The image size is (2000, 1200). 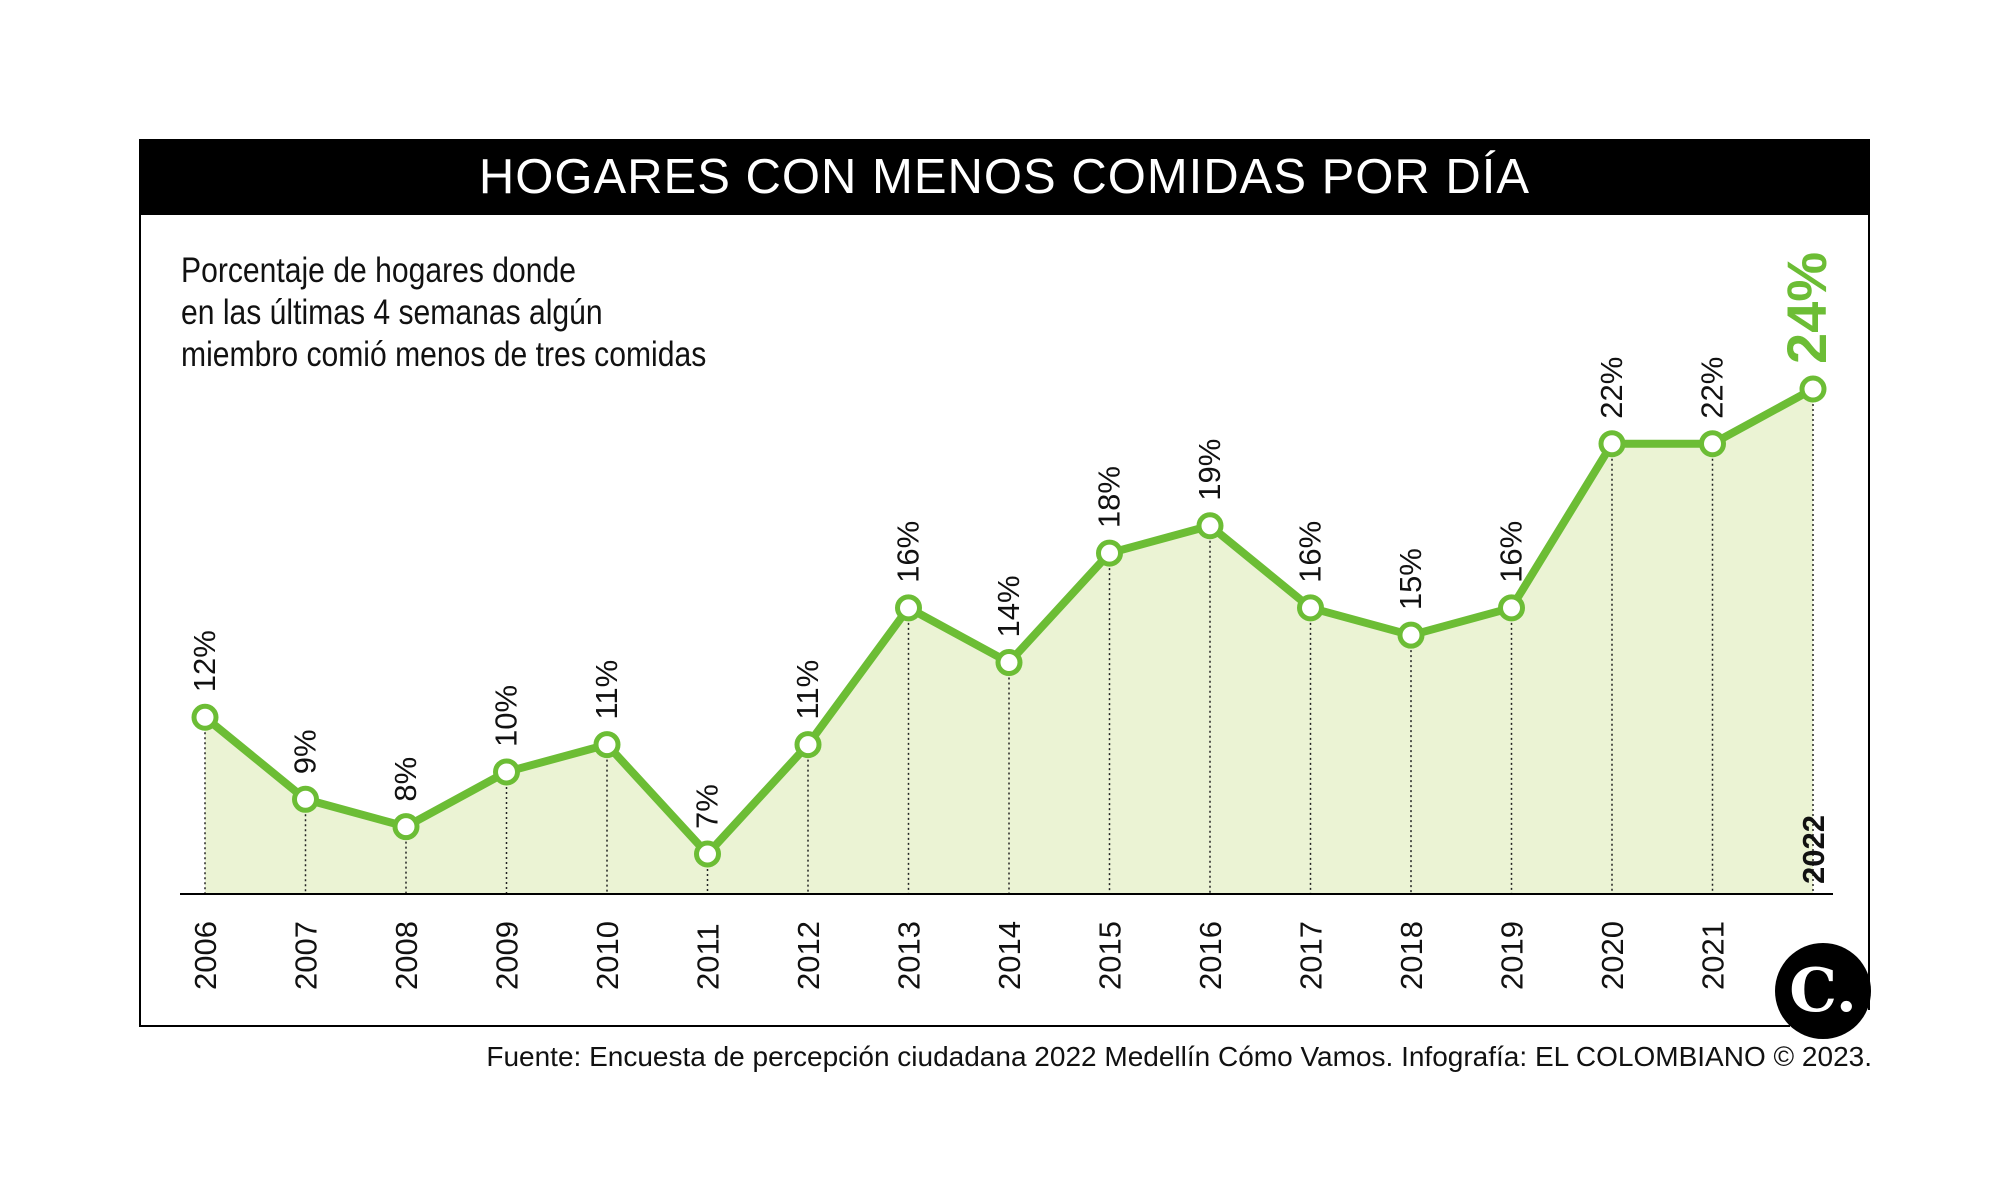 I want to click on el-colombiano-logo: C., so click(x=1823, y=991).